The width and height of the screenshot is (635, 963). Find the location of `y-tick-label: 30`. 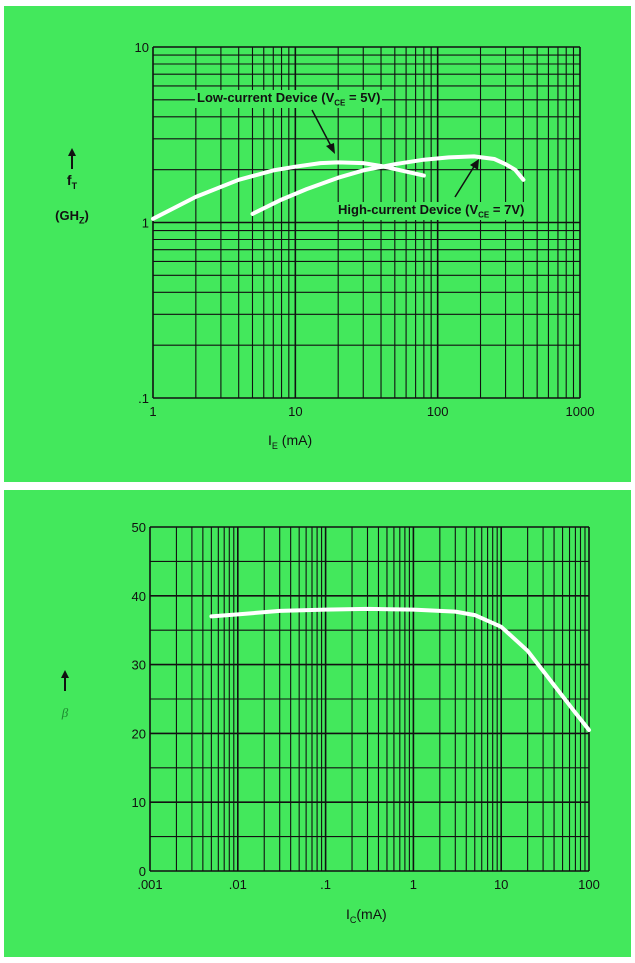

y-tick-label: 30 is located at coordinates (139, 665).